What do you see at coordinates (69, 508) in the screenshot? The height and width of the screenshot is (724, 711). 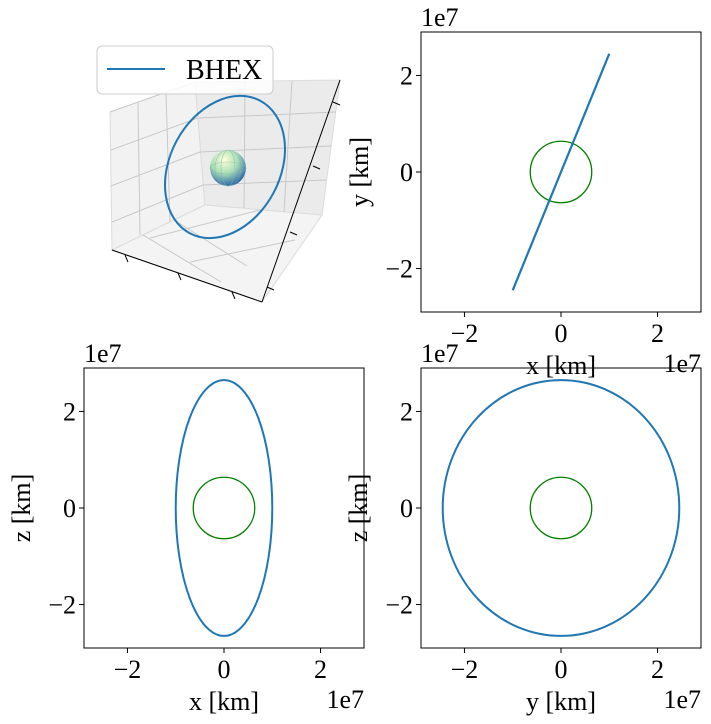 I see `y-tick-label-xz: 0` at bounding box center [69, 508].